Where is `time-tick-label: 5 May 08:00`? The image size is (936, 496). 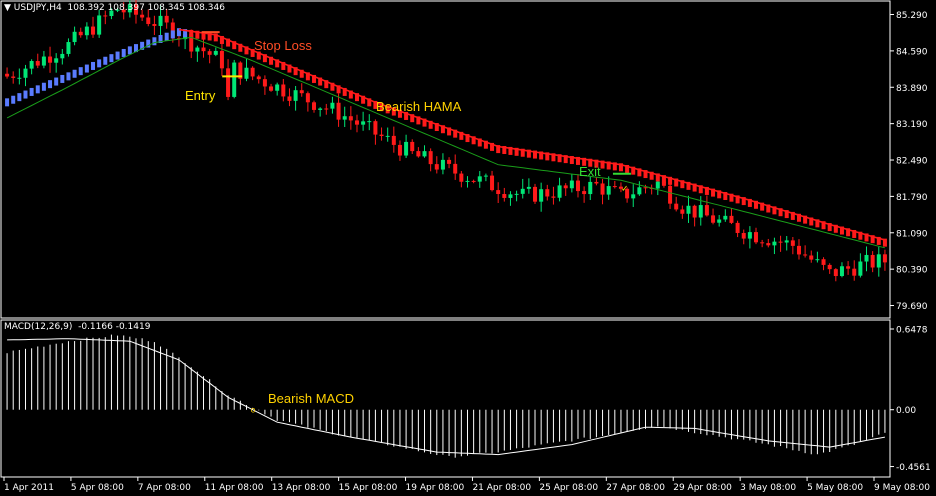 time-tick-label: 5 May 08:00 is located at coordinates (835, 488).